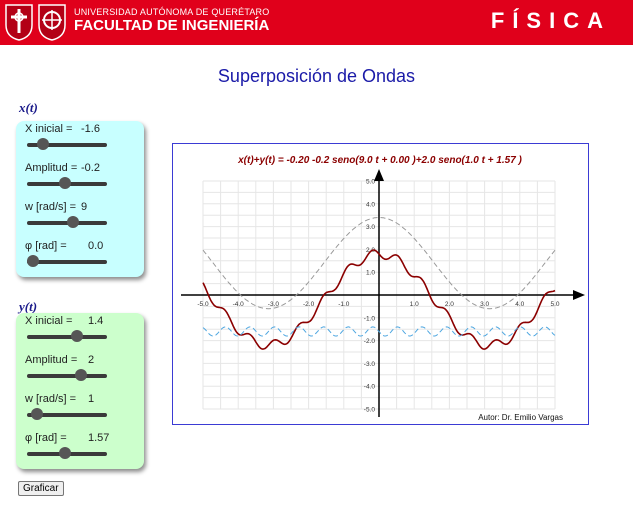 This screenshot has width=633, height=517. What do you see at coordinates (96, 321) in the screenshot?
I see `y-initial-value: 1.4` at bounding box center [96, 321].